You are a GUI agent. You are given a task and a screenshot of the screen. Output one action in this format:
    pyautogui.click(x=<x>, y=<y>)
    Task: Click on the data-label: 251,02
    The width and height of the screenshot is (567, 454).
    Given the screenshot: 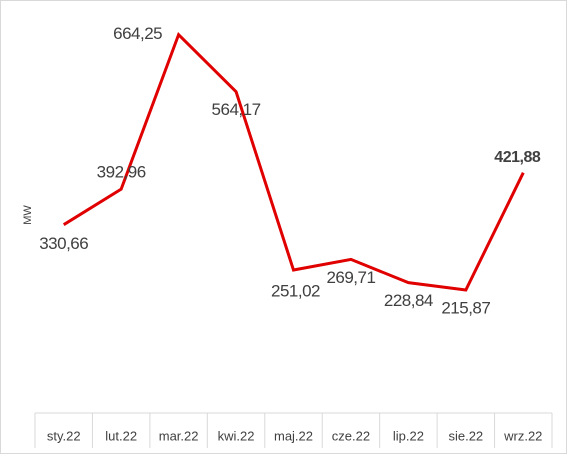 What is the action you would take?
    pyautogui.click(x=295, y=291)
    